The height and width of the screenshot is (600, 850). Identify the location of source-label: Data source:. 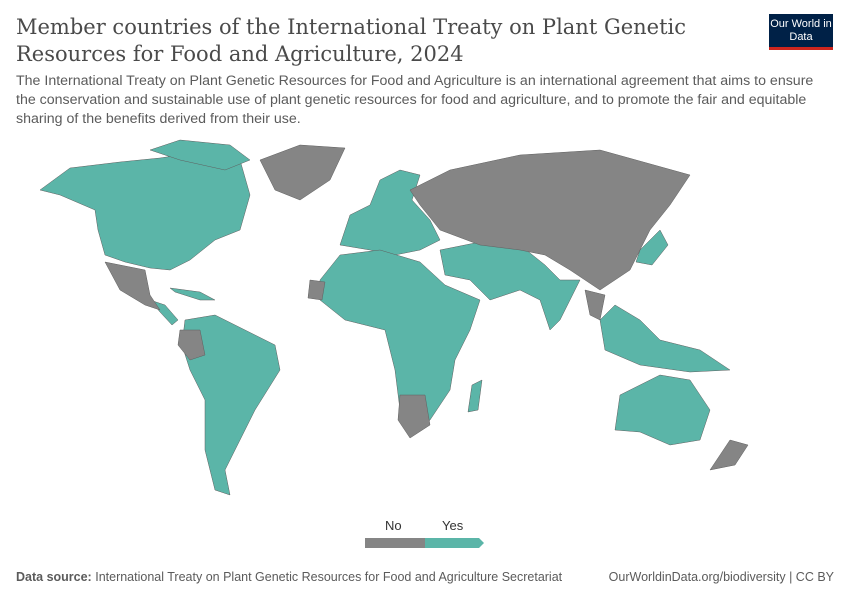
(54, 577).